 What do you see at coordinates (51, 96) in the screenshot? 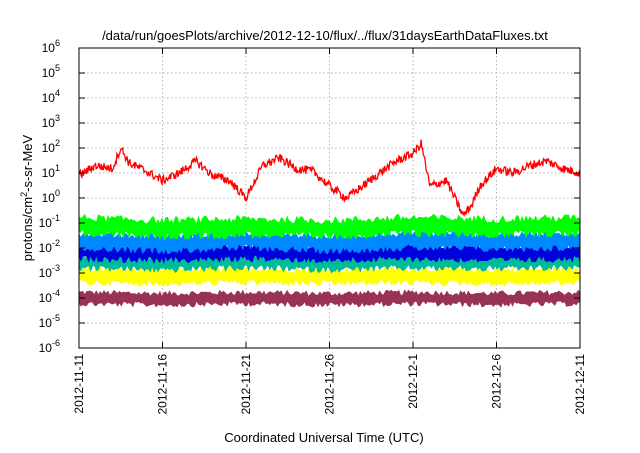
I see `y-tick-label: 10⁴` at bounding box center [51, 96].